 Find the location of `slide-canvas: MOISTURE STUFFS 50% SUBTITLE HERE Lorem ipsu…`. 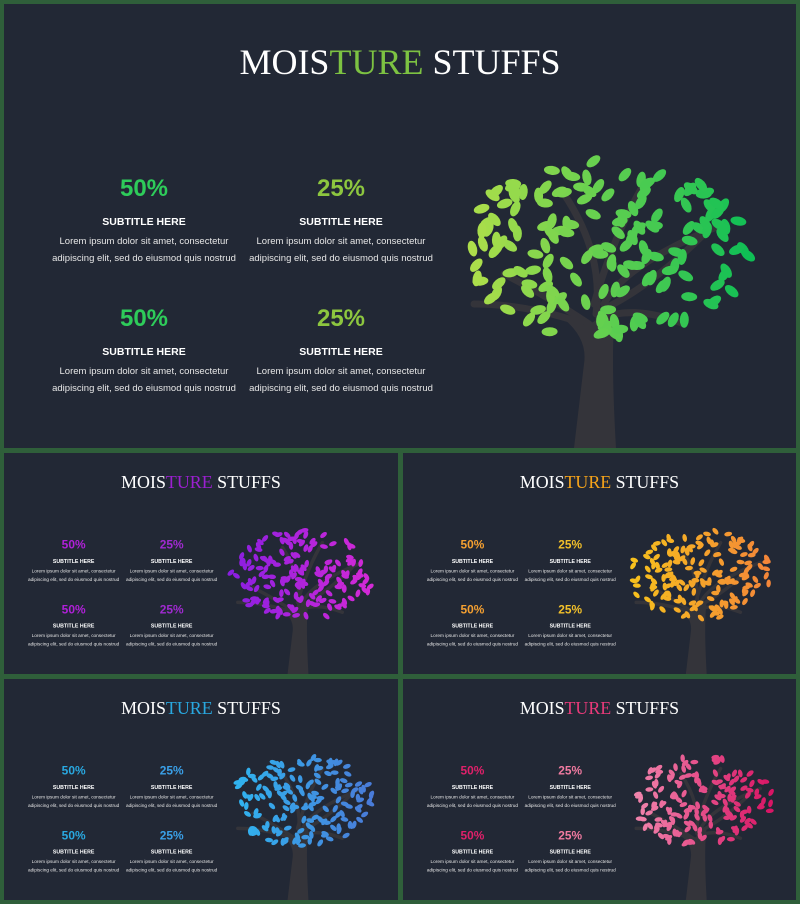

slide-canvas: MOISTURE STUFFS 50% SUBTITLE HERE Lorem ipsu… is located at coordinates (201, 799).